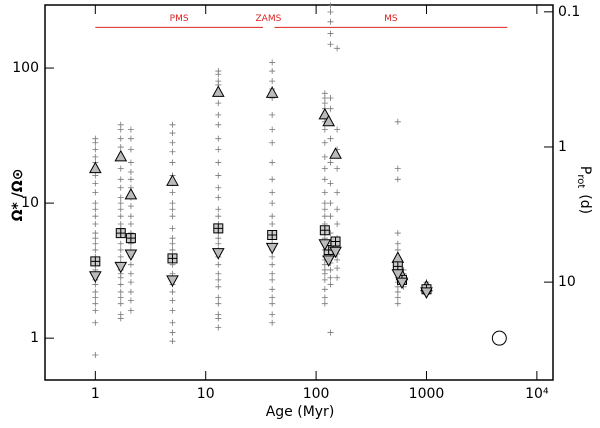 This screenshot has width=600, height=428. Describe the element at coordinates (300, 412) in the screenshot. I see `x-axis-label: Age (Myr)` at that location.